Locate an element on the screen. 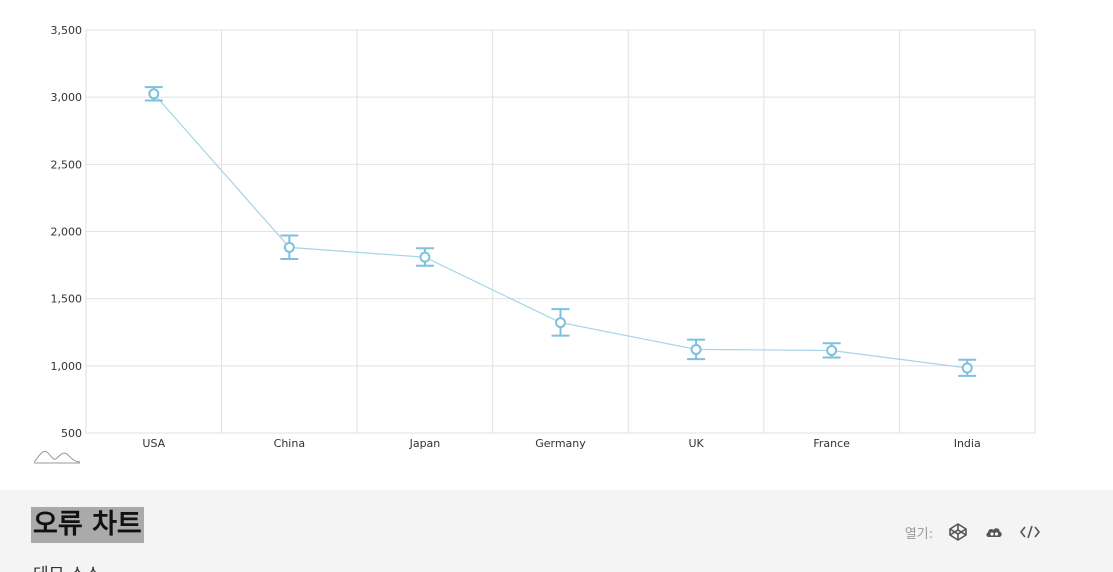  x-tick-label: USA is located at coordinates (153, 443).